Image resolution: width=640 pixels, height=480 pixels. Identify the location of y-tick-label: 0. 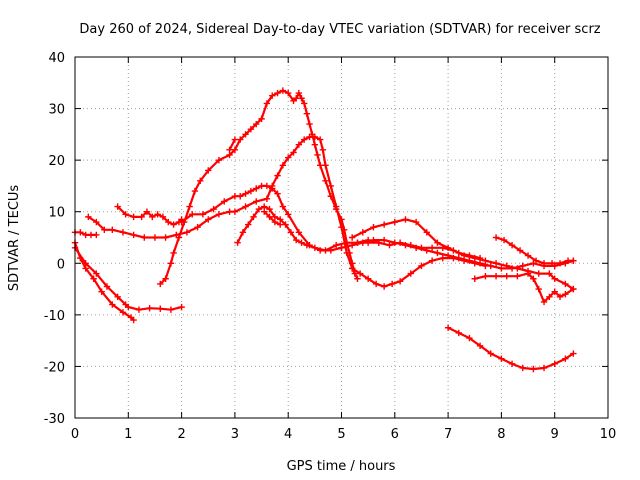
(61, 264).